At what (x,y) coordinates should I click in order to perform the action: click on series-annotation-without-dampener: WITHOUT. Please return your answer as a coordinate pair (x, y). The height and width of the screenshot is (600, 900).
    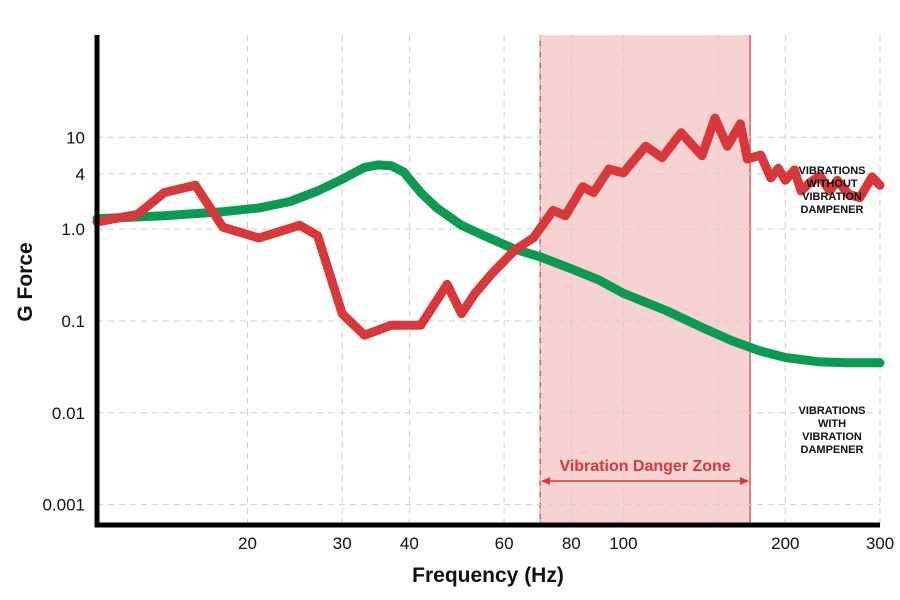
    Looking at the image, I should click on (832, 184).